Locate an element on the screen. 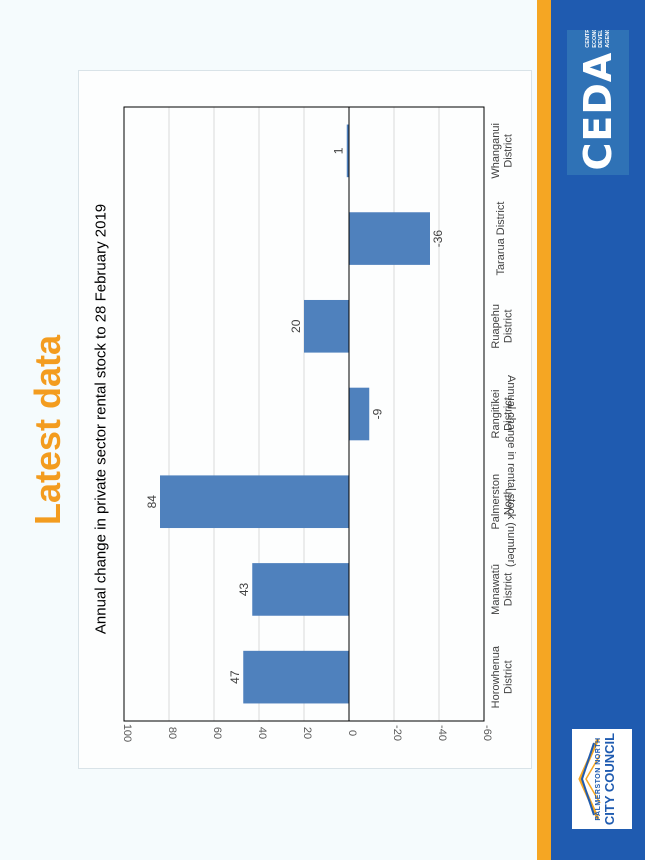 This screenshot has height=860, width=645. y-tick-label: 20 is located at coordinates (307, 733).